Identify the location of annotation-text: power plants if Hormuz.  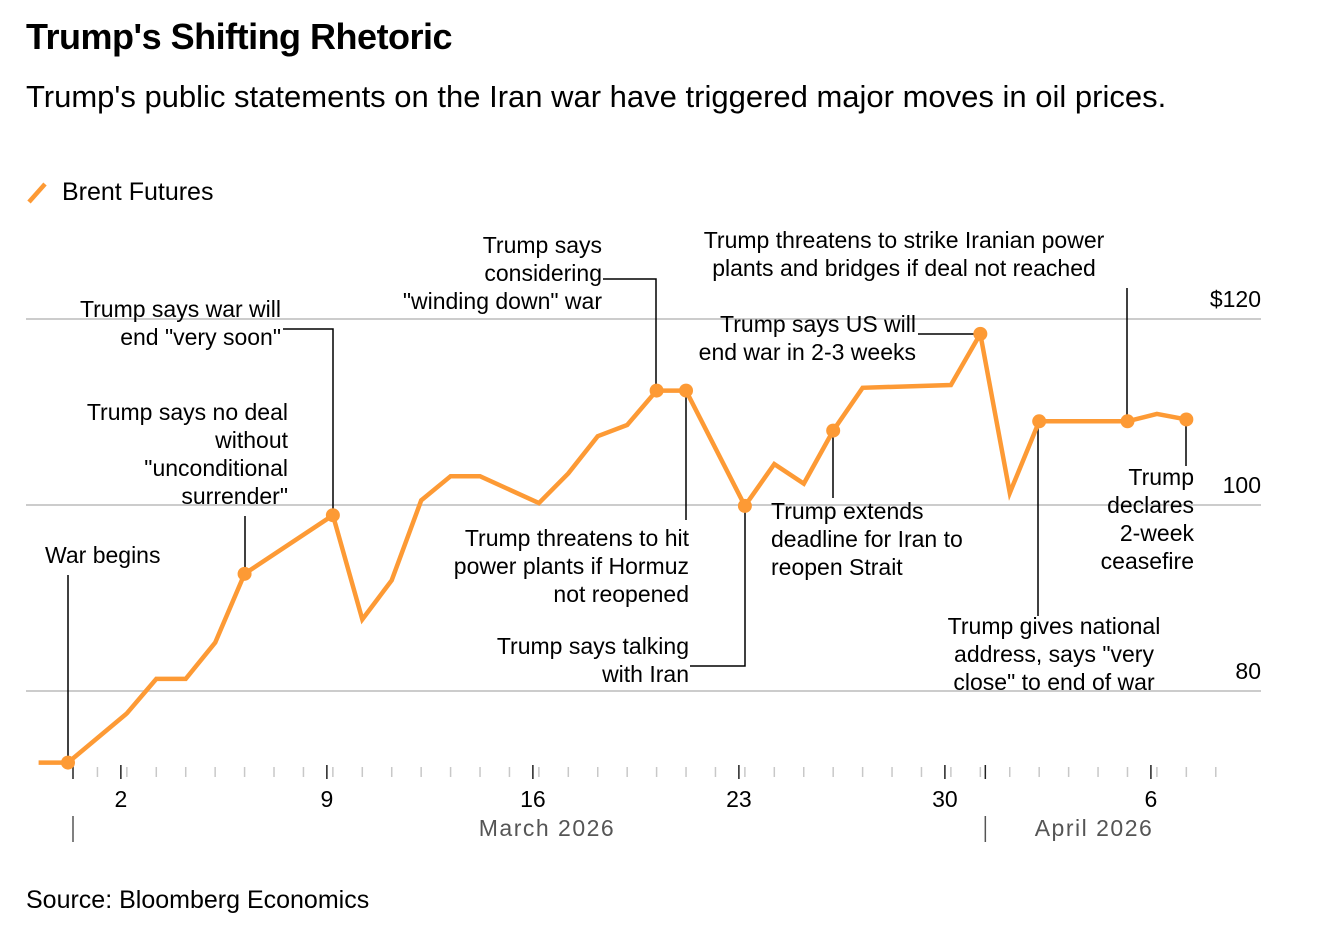
(571, 566).